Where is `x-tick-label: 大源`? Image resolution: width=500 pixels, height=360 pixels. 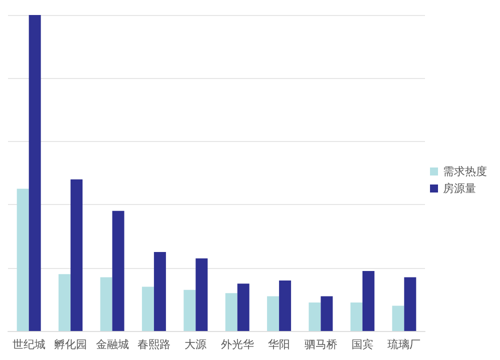
x-tick-label: 大源 is located at coordinates (195, 344).